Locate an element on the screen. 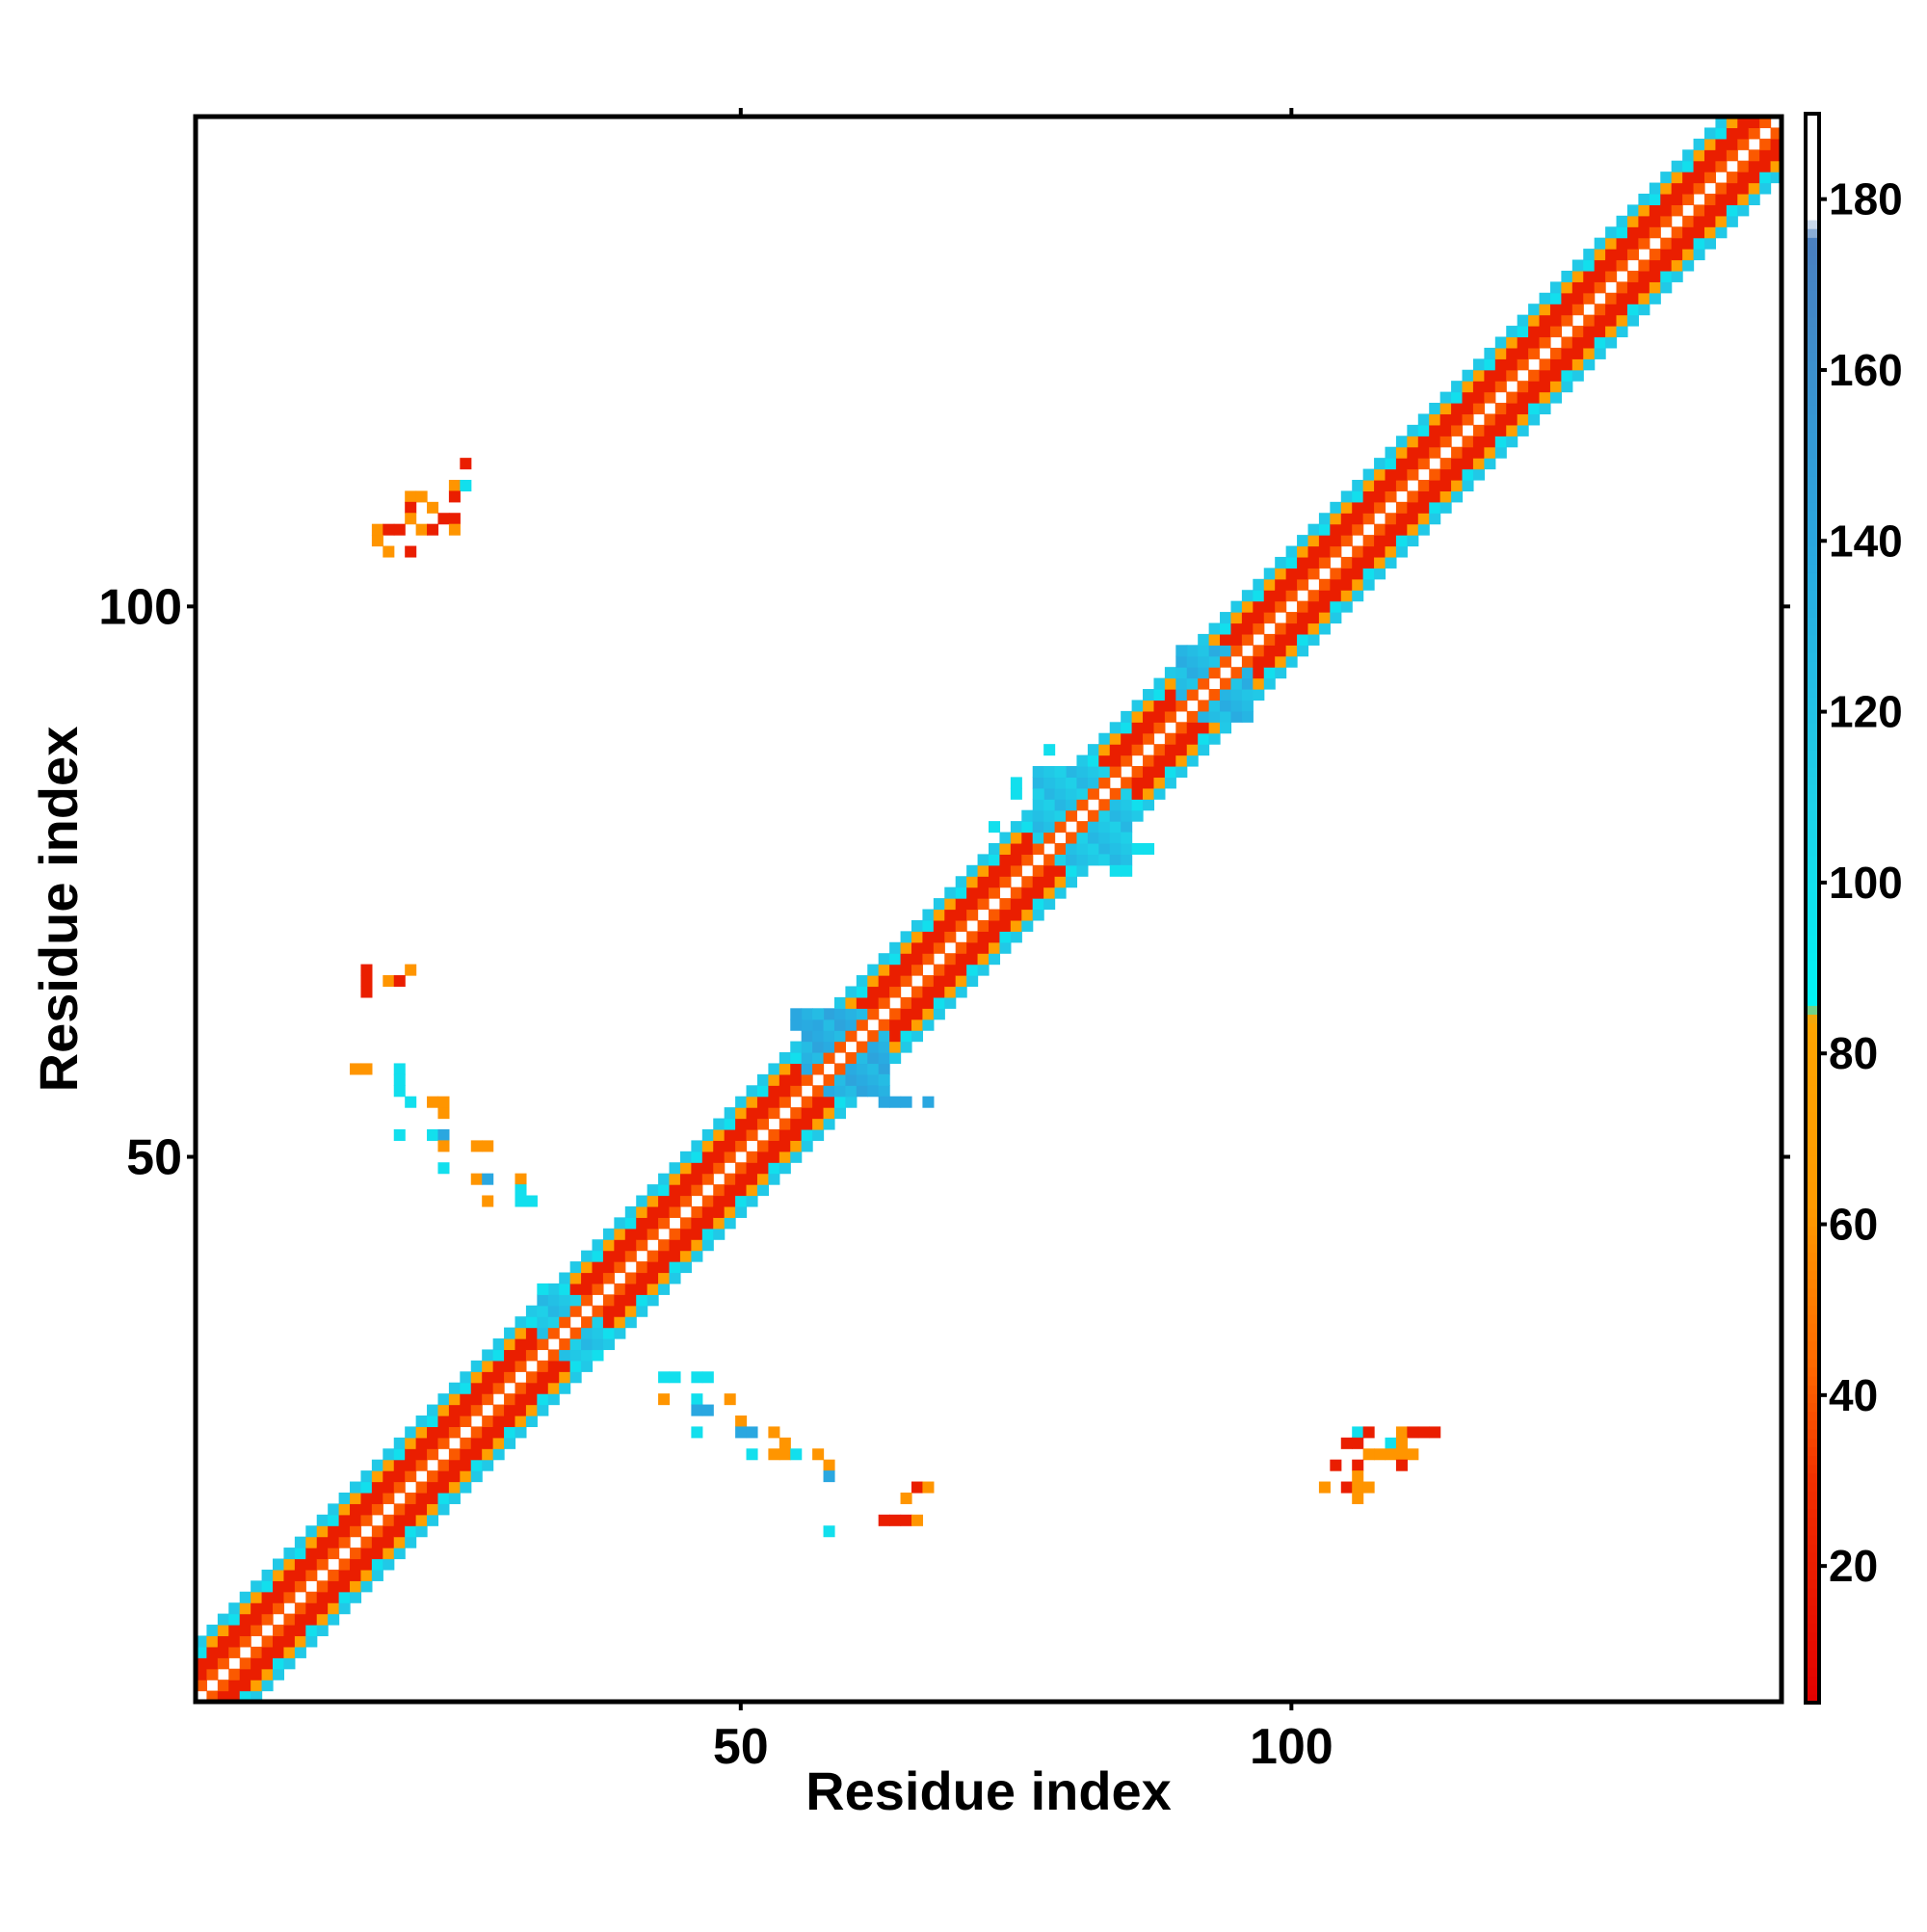 The width and height of the screenshot is (1927, 1932). colorbar-frame is located at coordinates (1812, 908).